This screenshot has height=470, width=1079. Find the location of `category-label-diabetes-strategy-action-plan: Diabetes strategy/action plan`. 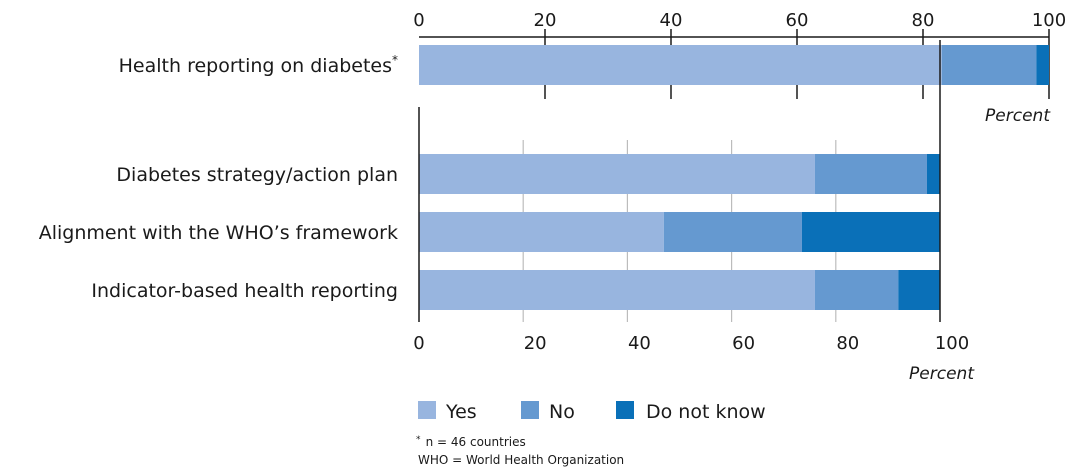

category-label-diabetes-strategy-action-plan: Diabetes strategy/action plan is located at coordinates (257, 175).